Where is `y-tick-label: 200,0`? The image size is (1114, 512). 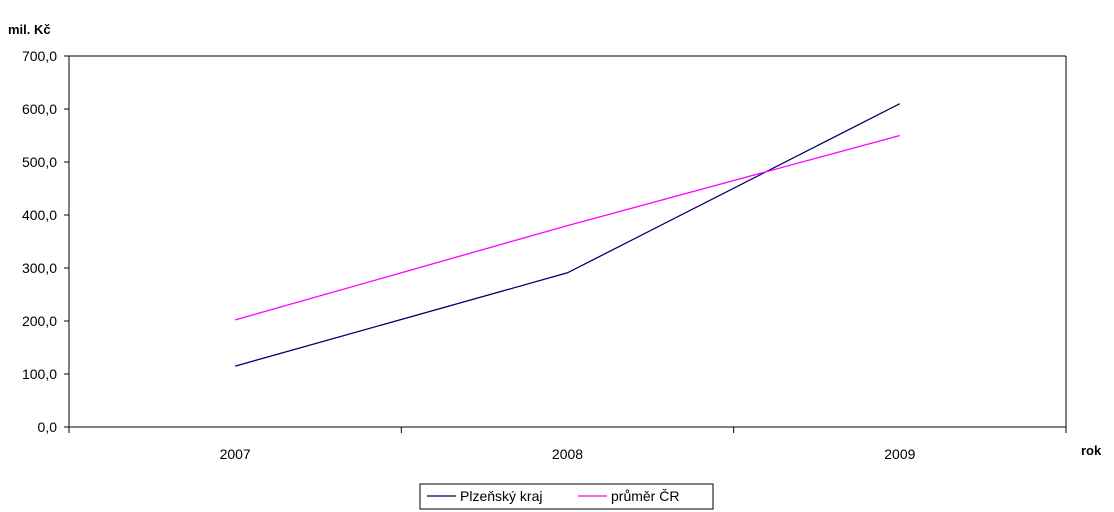 y-tick-label: 200,0 is located at coordinates (39, 321).